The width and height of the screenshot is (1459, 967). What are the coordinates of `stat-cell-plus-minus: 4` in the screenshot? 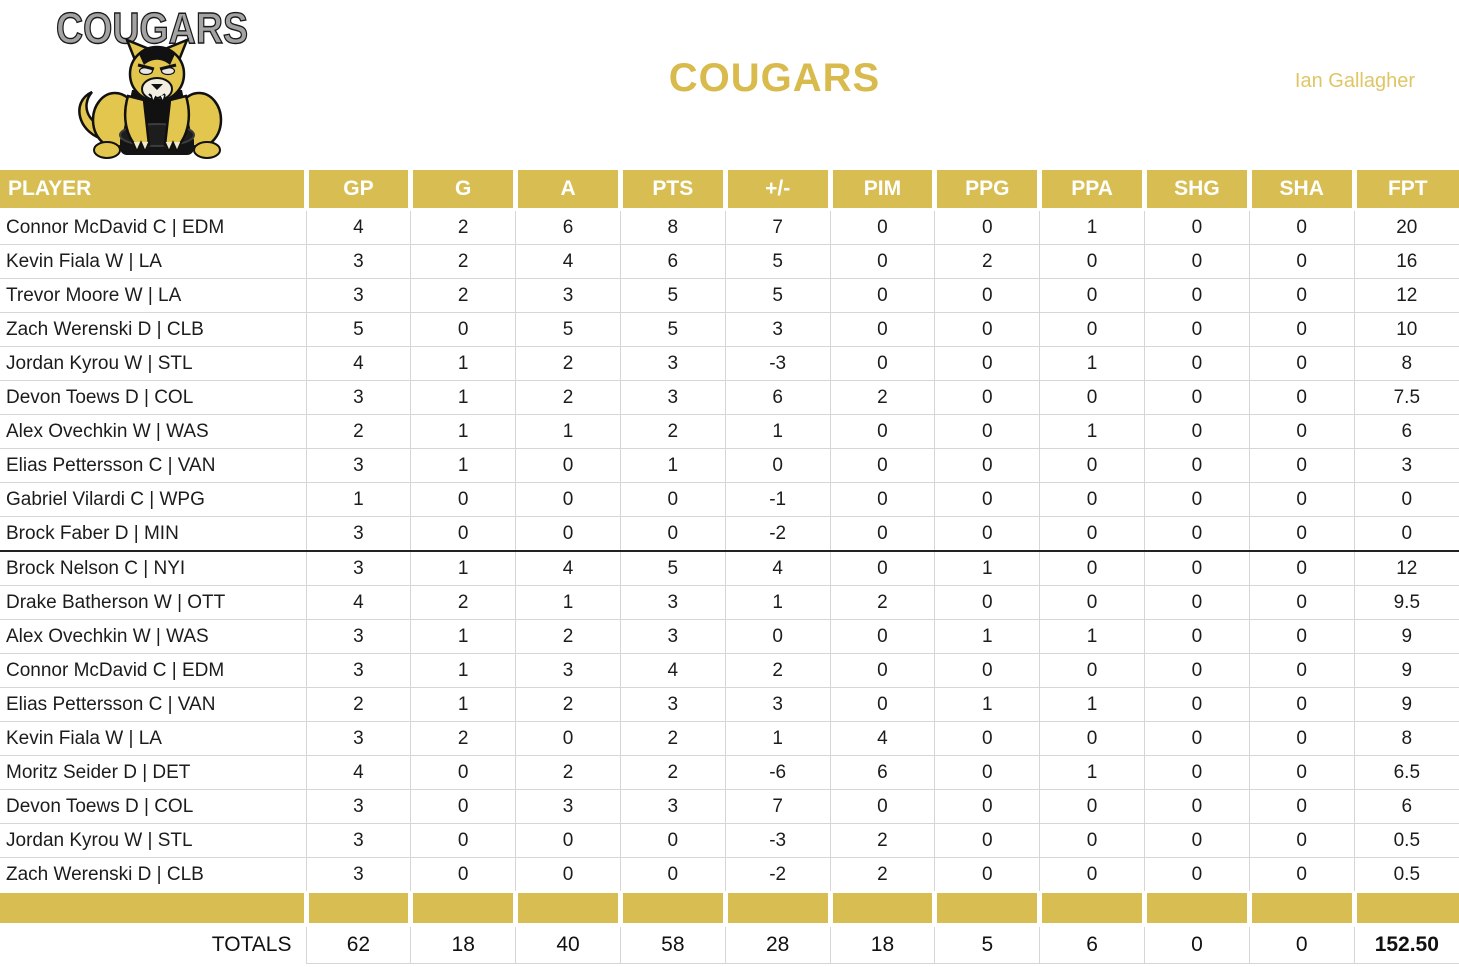 It's located at (777, 568).